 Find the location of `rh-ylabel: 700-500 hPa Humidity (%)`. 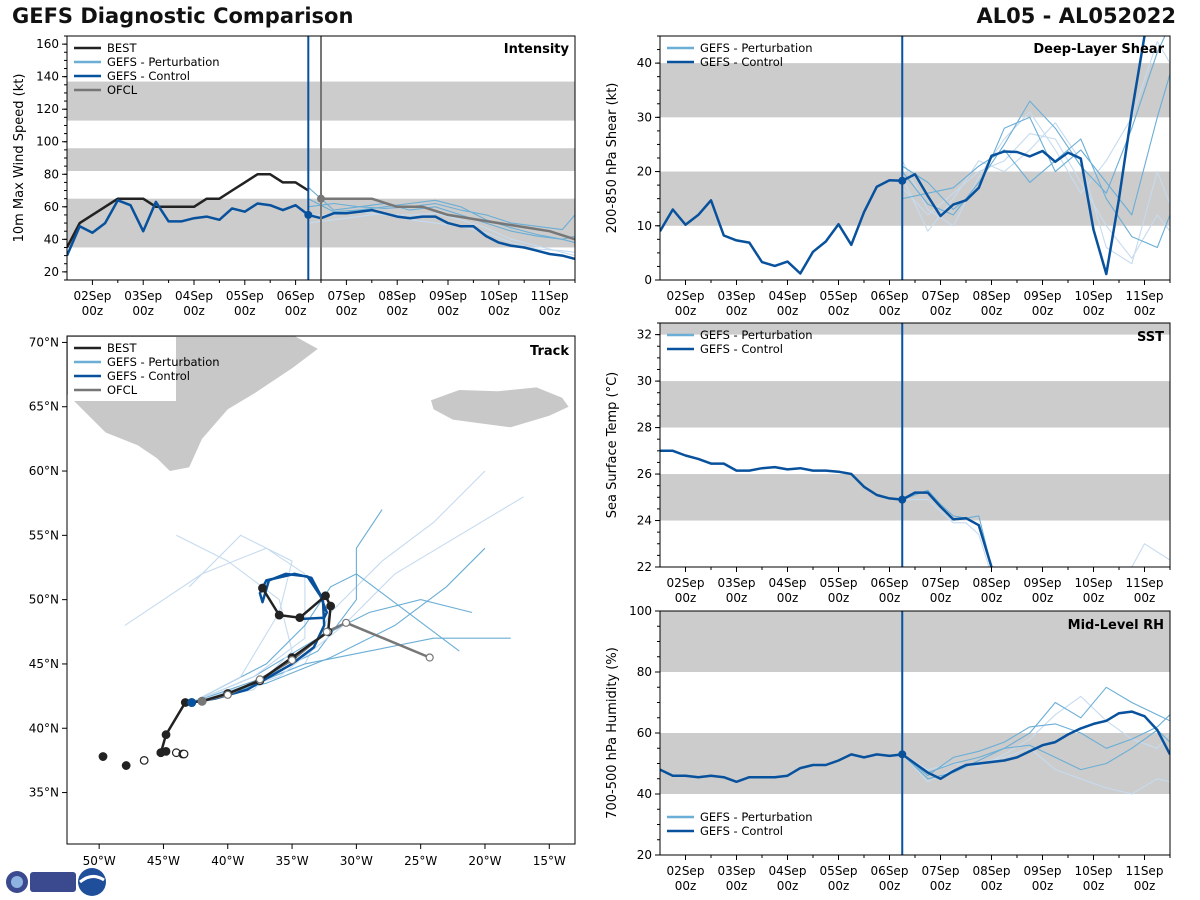

rh-ylabel: 700-500 hPa Humidity (%) is located at coordinates (612, 733).